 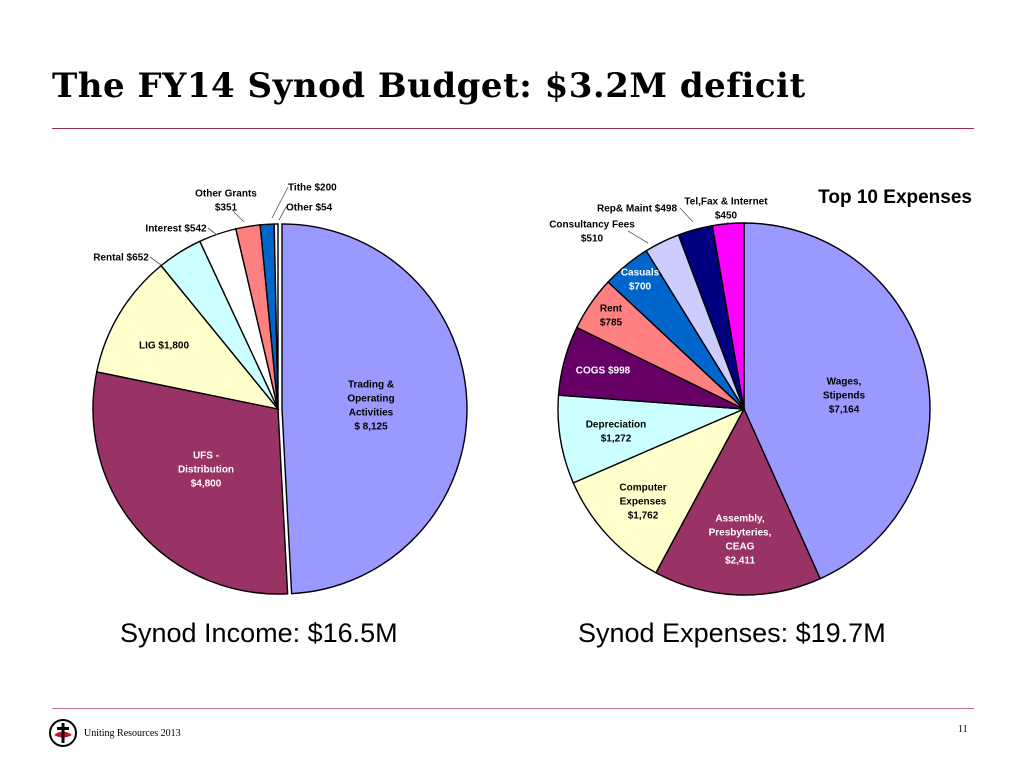 What do you see at coordinates (132, 733) in the screenshot?
I see `footer-text: Uniting Resources 2013` at bounding box center [132, 733].